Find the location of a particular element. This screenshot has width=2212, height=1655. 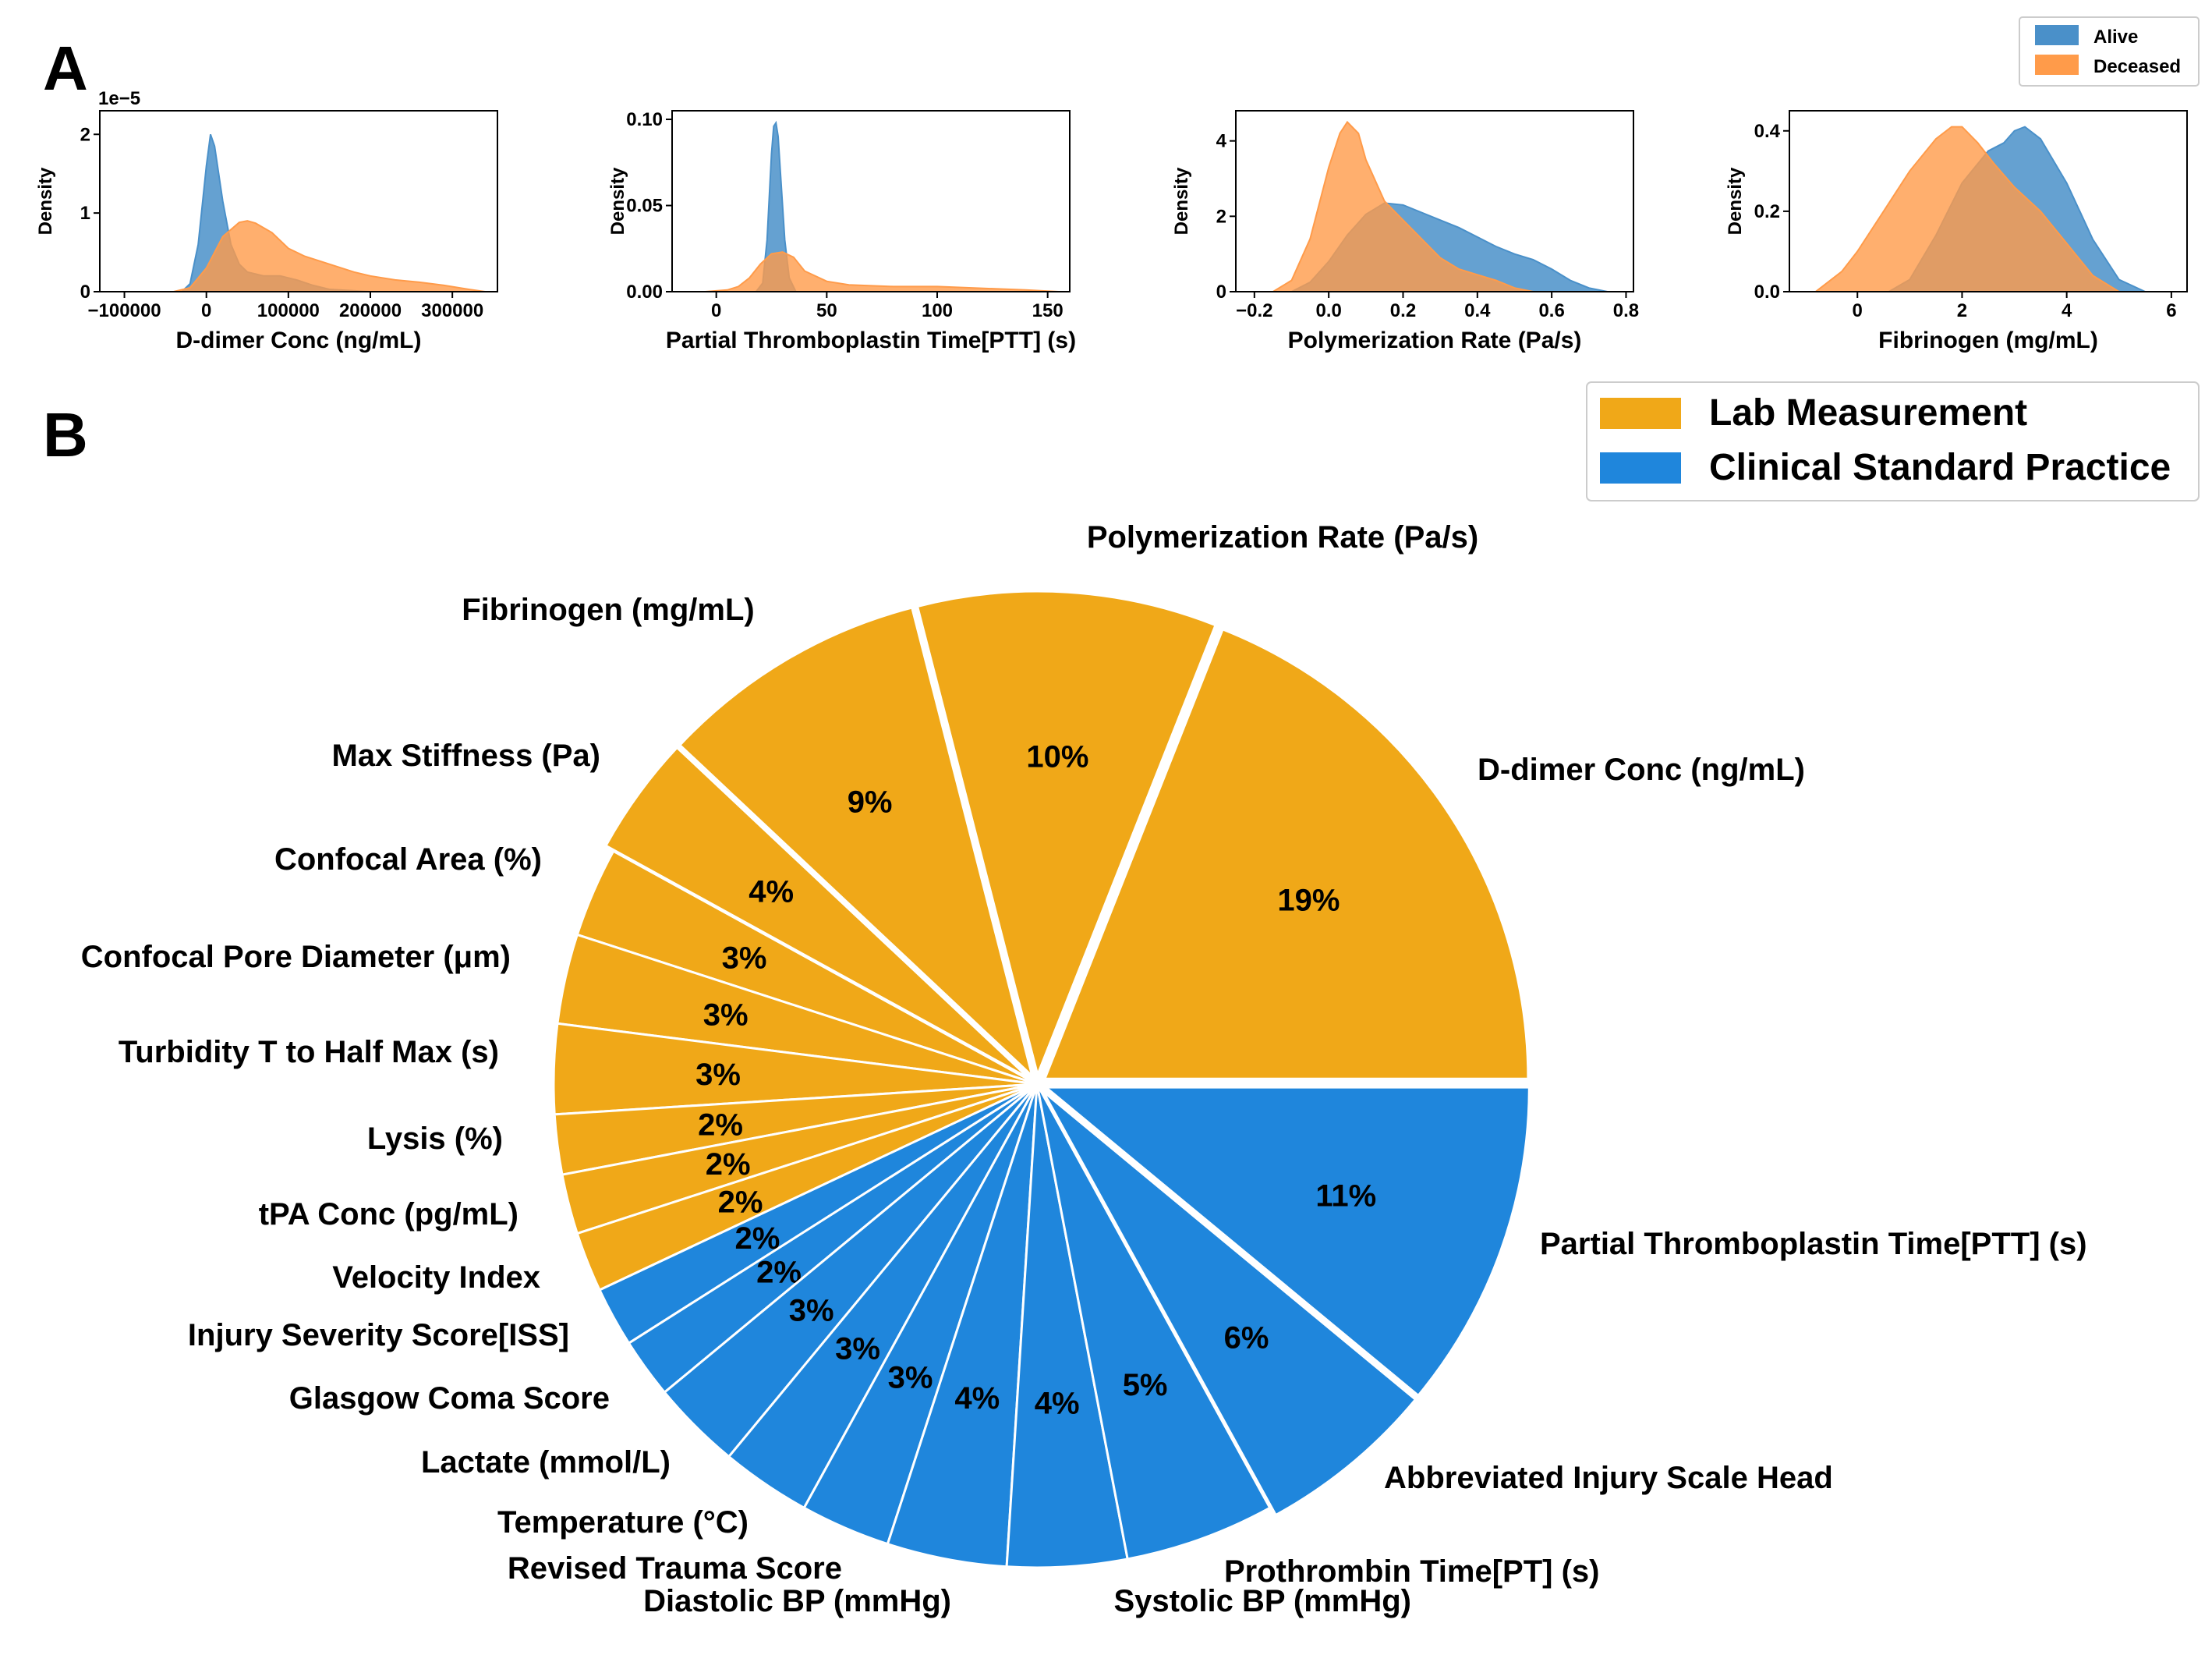

x-tick-label: −0.2 is located at coordinates (1254, 310).